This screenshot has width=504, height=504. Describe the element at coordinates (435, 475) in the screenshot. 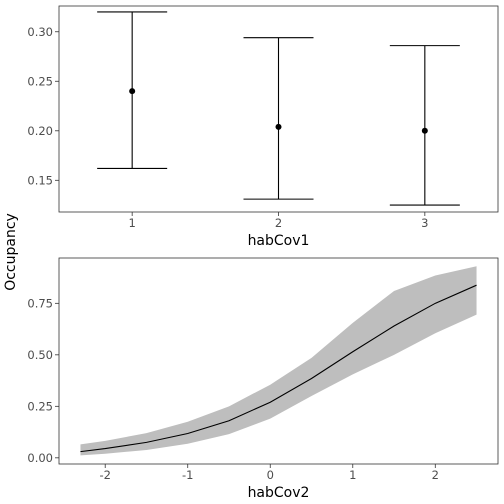

I see `panel2-x-tick-label: 2` at that location.